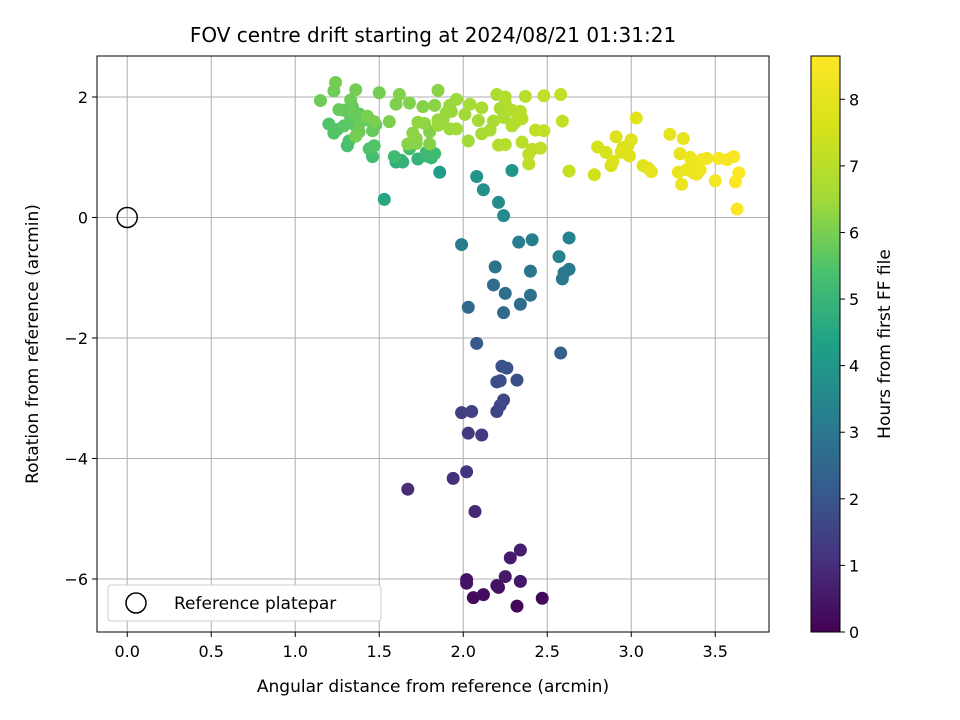 Image resolution: width=960 pixels, height=720 pixels. Describe the element at coordinates (127, 651) in the screenshot. I see `x-tick-label: 0.0` at that location.